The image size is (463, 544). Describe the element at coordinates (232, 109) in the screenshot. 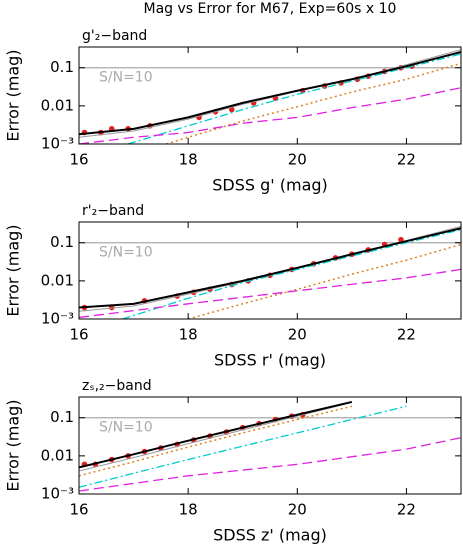

I see `data-point` at that location.